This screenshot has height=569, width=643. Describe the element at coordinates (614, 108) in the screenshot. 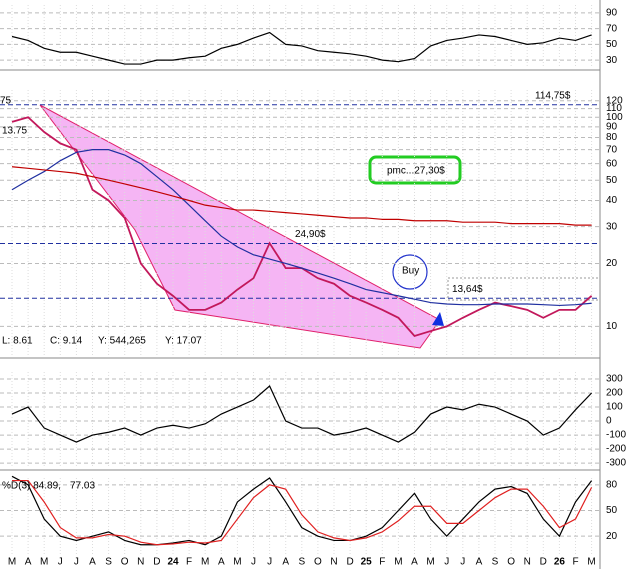

I see `y-tick-label: 110` at that location.